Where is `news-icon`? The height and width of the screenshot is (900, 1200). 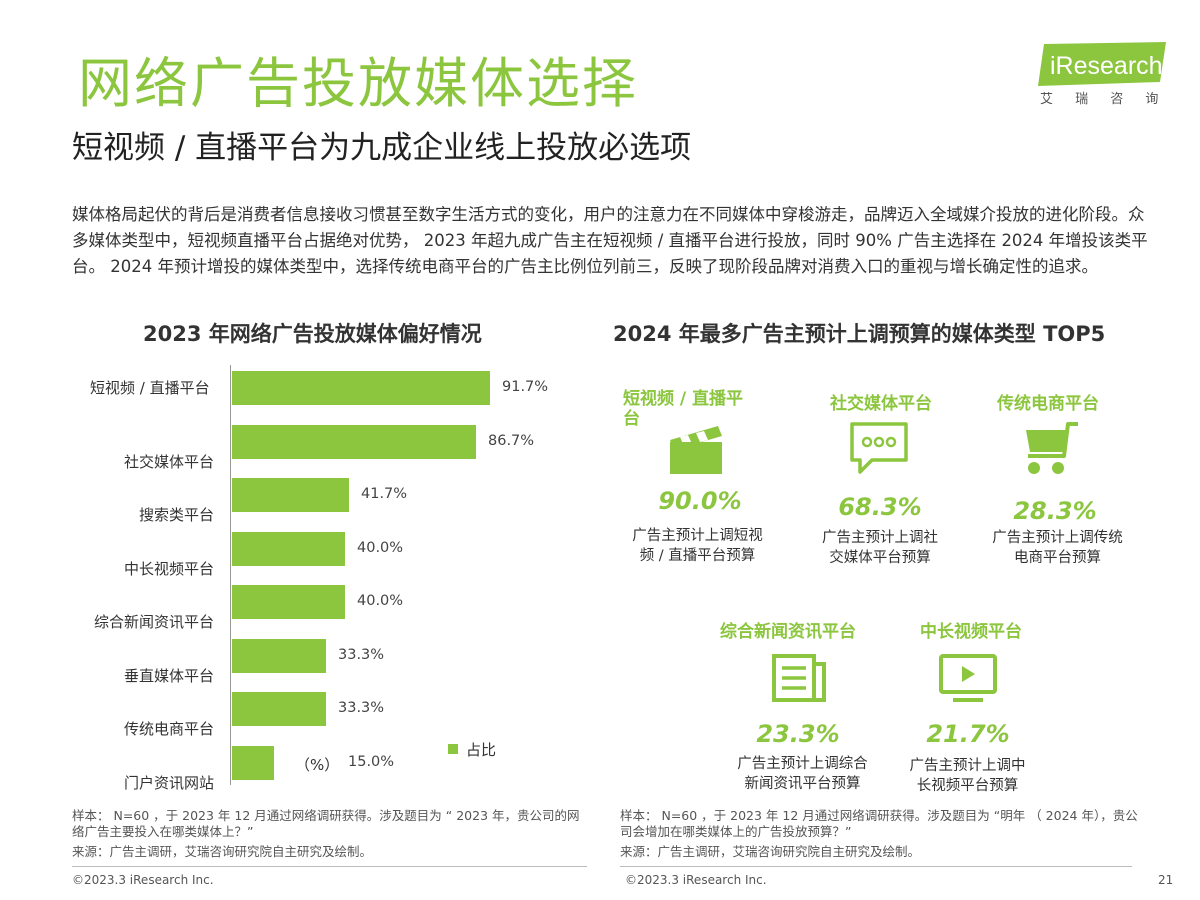 news-icon is located at coordinates (799, 678).